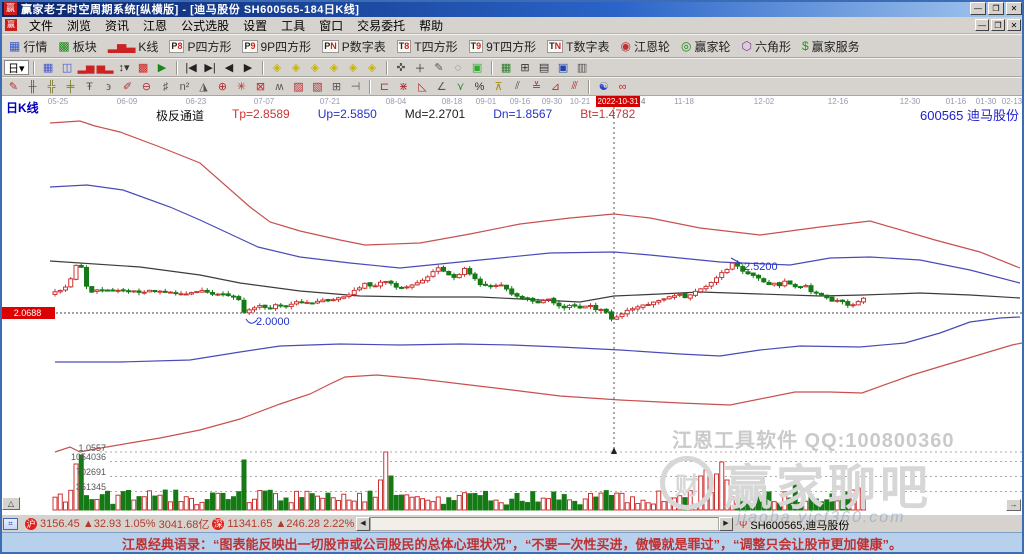 The width and height of the screenshot is (1024, 554). Describe the element at coordinates (32, 86) in the screenshot. I see `gann-line-icon: ╫` at that location.